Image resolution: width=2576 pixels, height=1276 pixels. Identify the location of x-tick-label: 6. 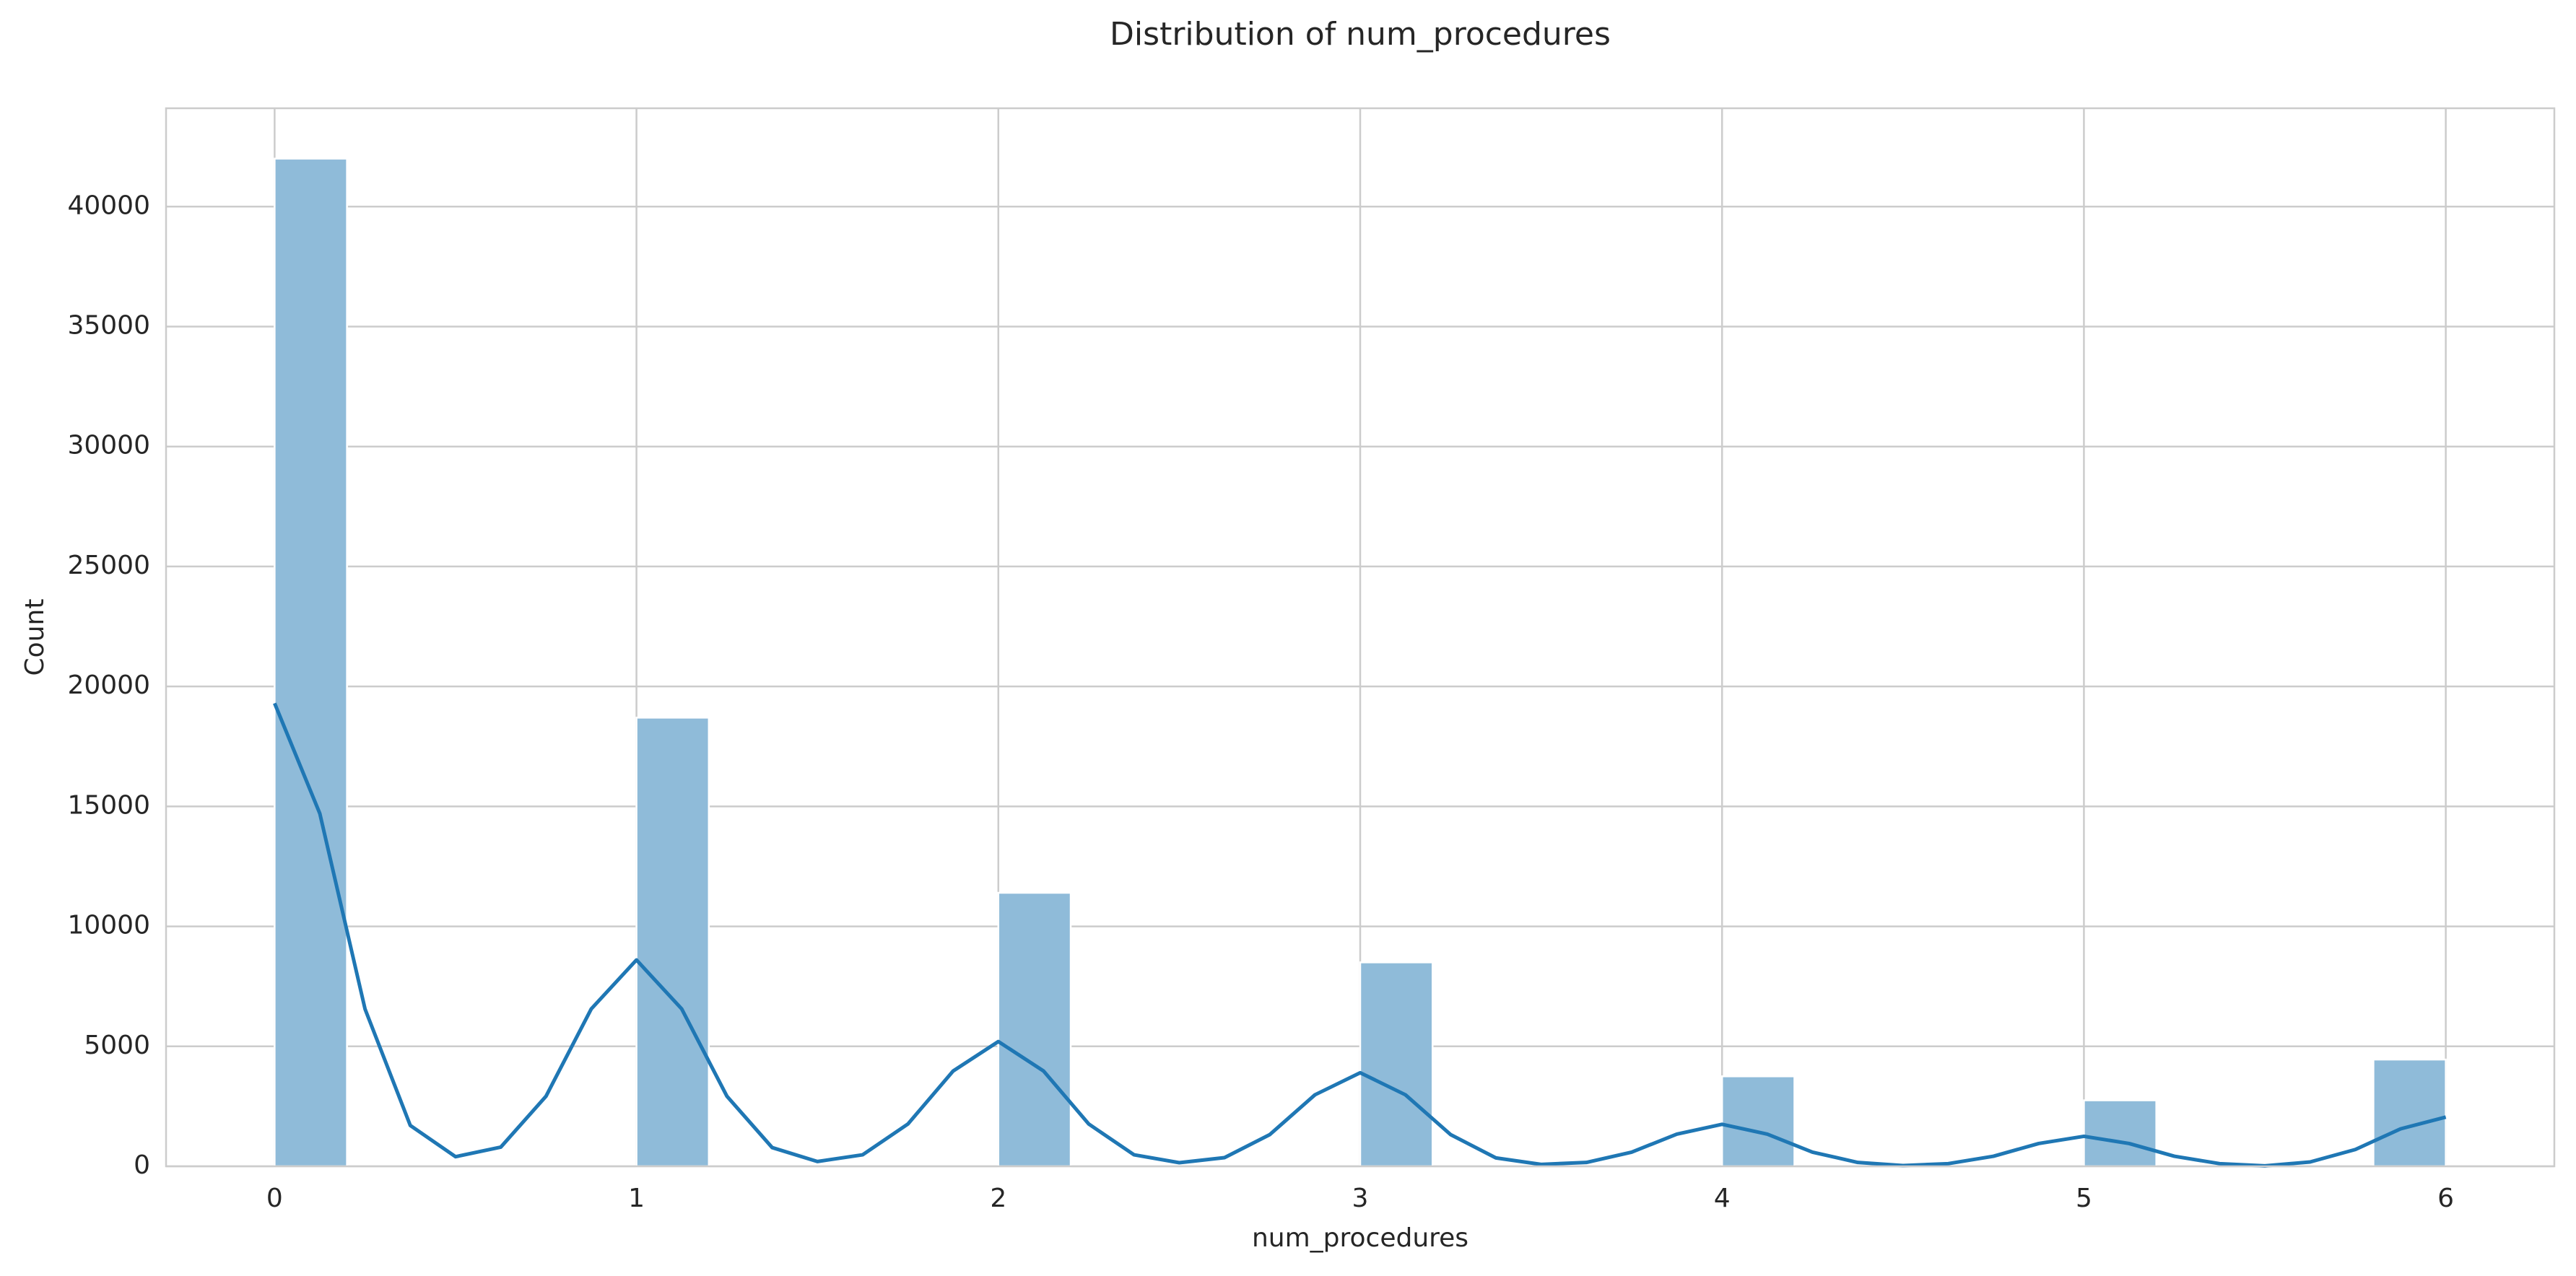
(2445, 1198).